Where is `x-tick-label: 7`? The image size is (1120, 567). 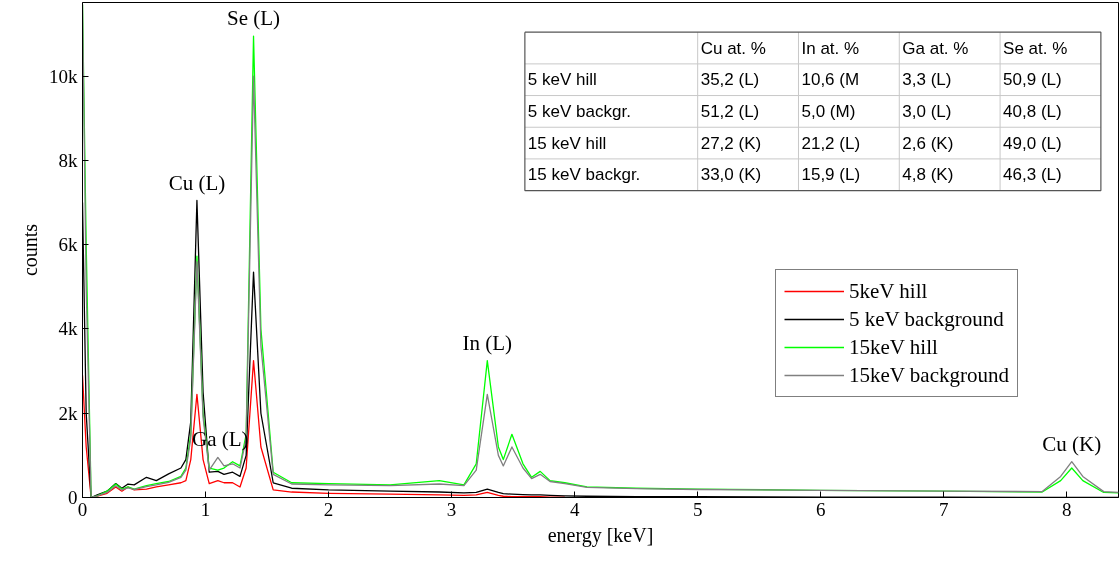
x-tick-label: 7 is located at coordinates (944, 509).